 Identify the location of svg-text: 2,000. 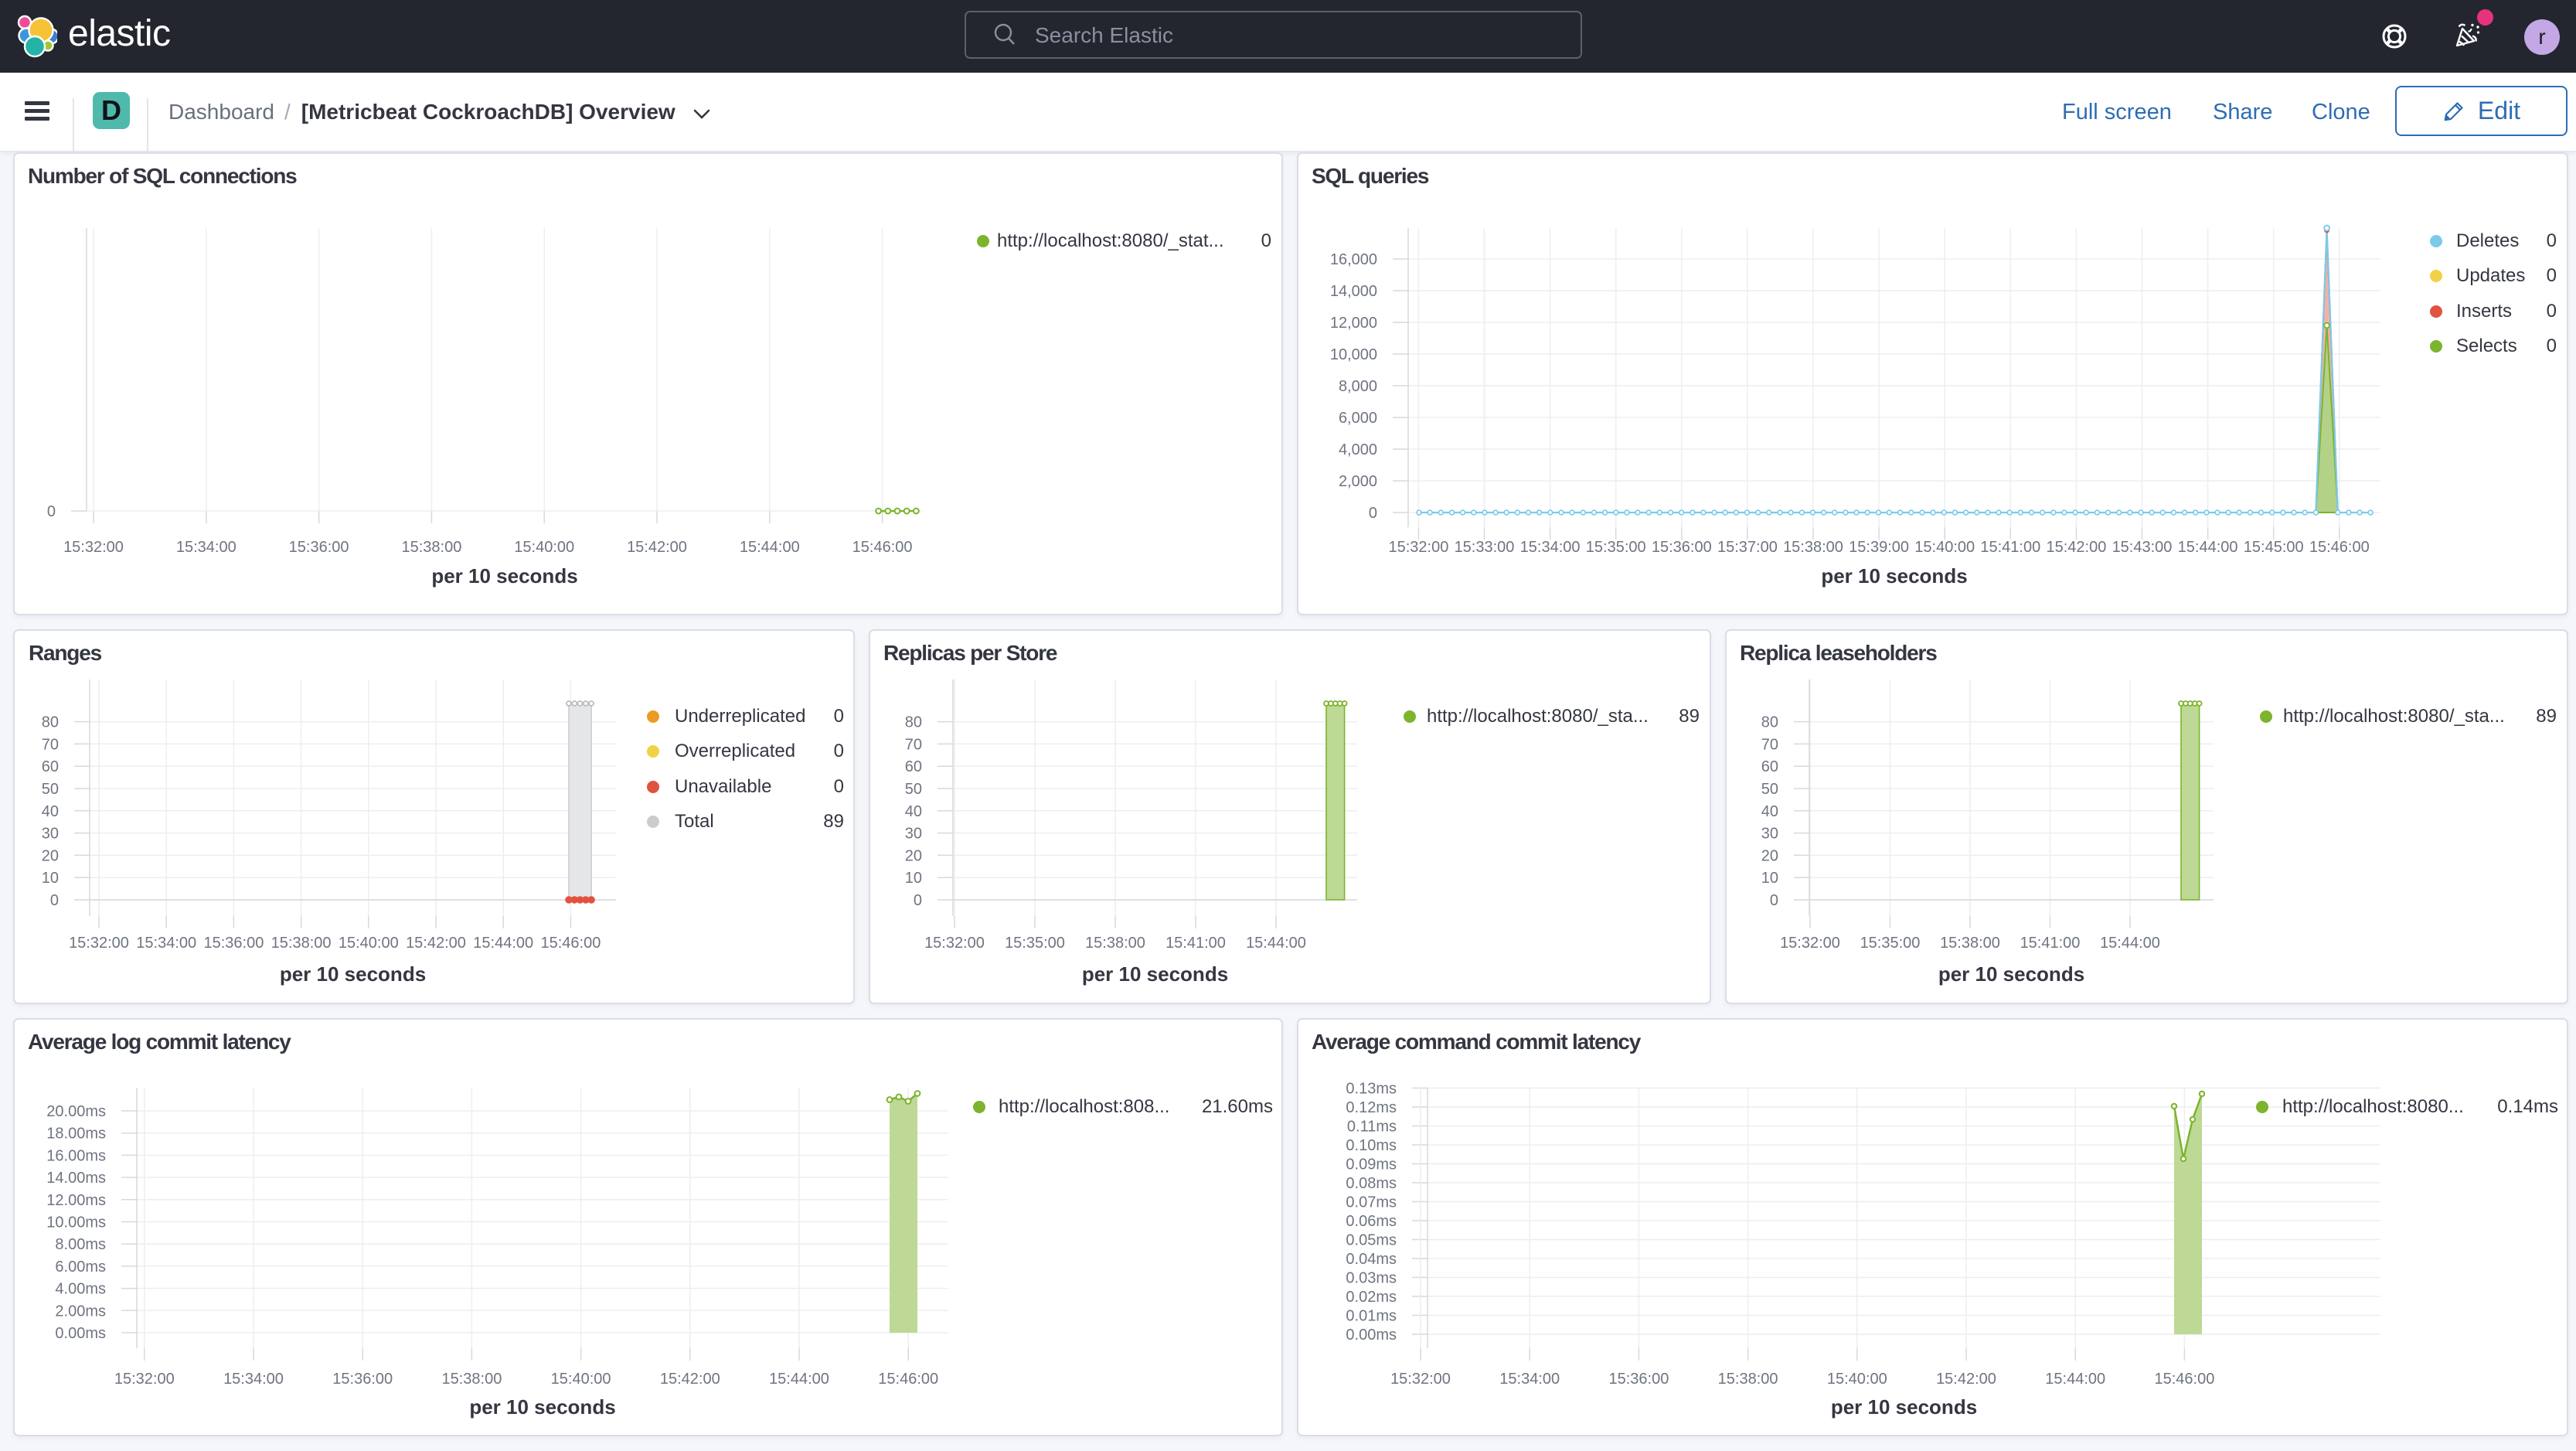
(1358, 481).